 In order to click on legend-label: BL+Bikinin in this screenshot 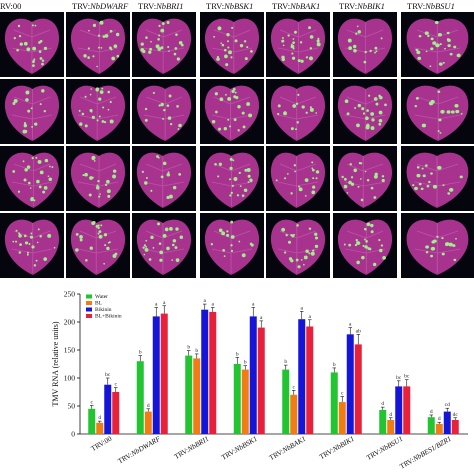, I will do `click(108, 317)`.